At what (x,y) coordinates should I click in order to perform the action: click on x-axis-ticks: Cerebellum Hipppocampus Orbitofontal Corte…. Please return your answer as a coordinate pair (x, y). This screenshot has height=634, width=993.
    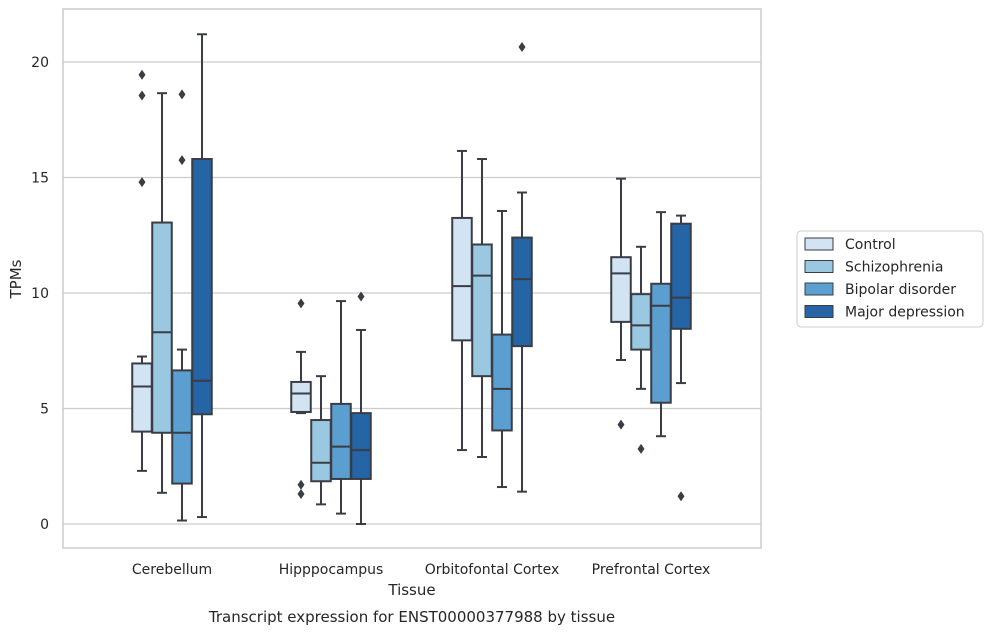
    Looking at the image, I should click on (421, 570).